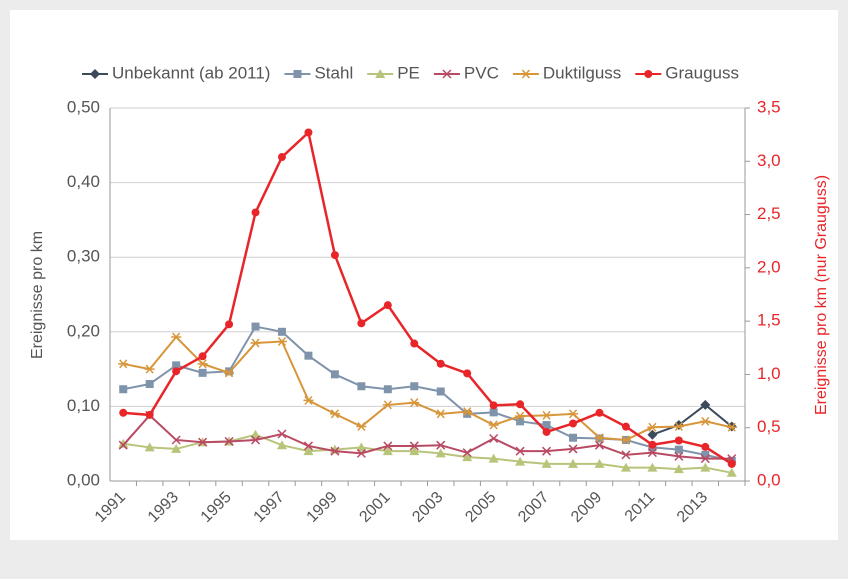 The height and width of the screenshot is (579, 848). I want to click on y2-tick-label: 0,0, so click(769, 479).